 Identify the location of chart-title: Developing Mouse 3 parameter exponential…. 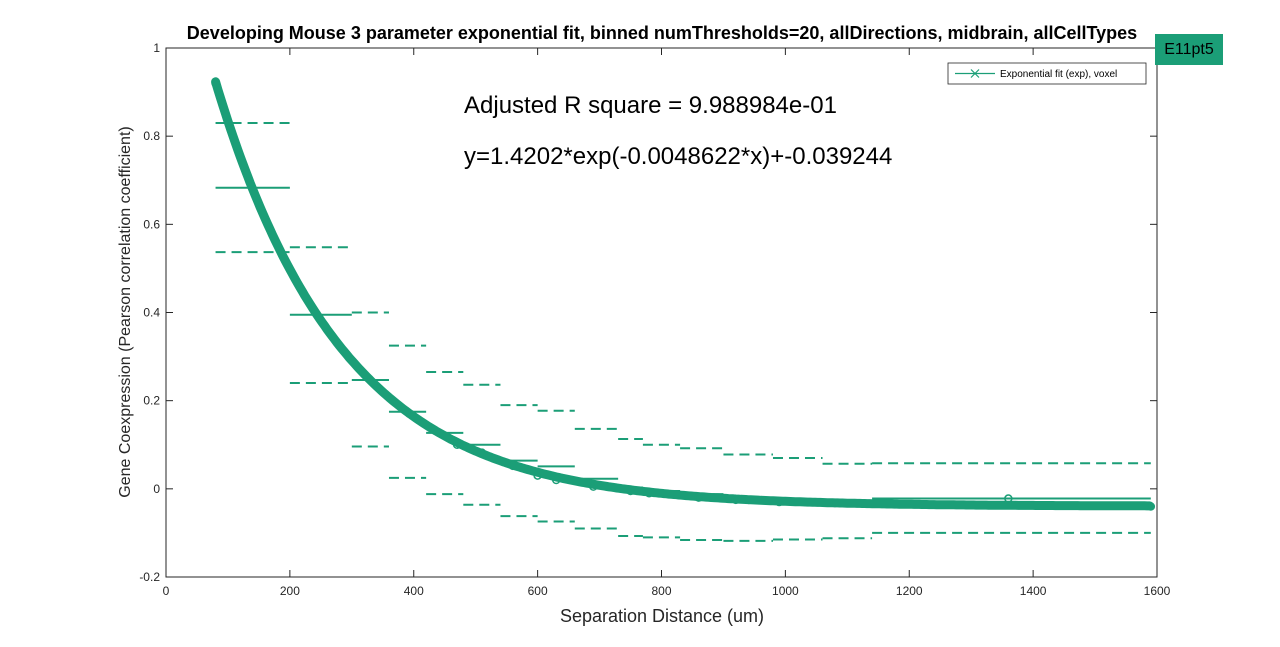
(662, 33).